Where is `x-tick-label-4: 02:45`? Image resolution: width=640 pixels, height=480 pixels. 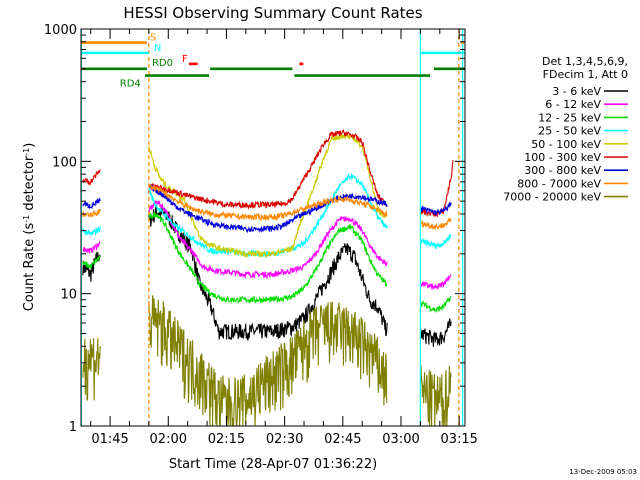 x-tick-label-4: 02:45 is located at coordinates (342, 439).